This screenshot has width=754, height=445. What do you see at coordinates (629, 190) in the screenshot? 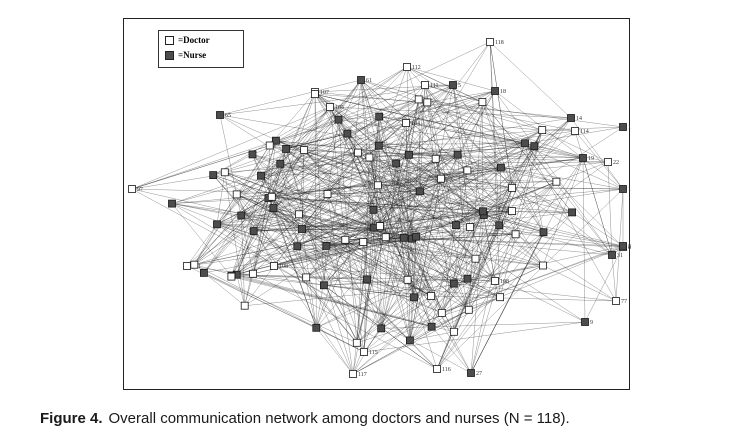
I see `node-label: 10` at bounding box center [629, 190].